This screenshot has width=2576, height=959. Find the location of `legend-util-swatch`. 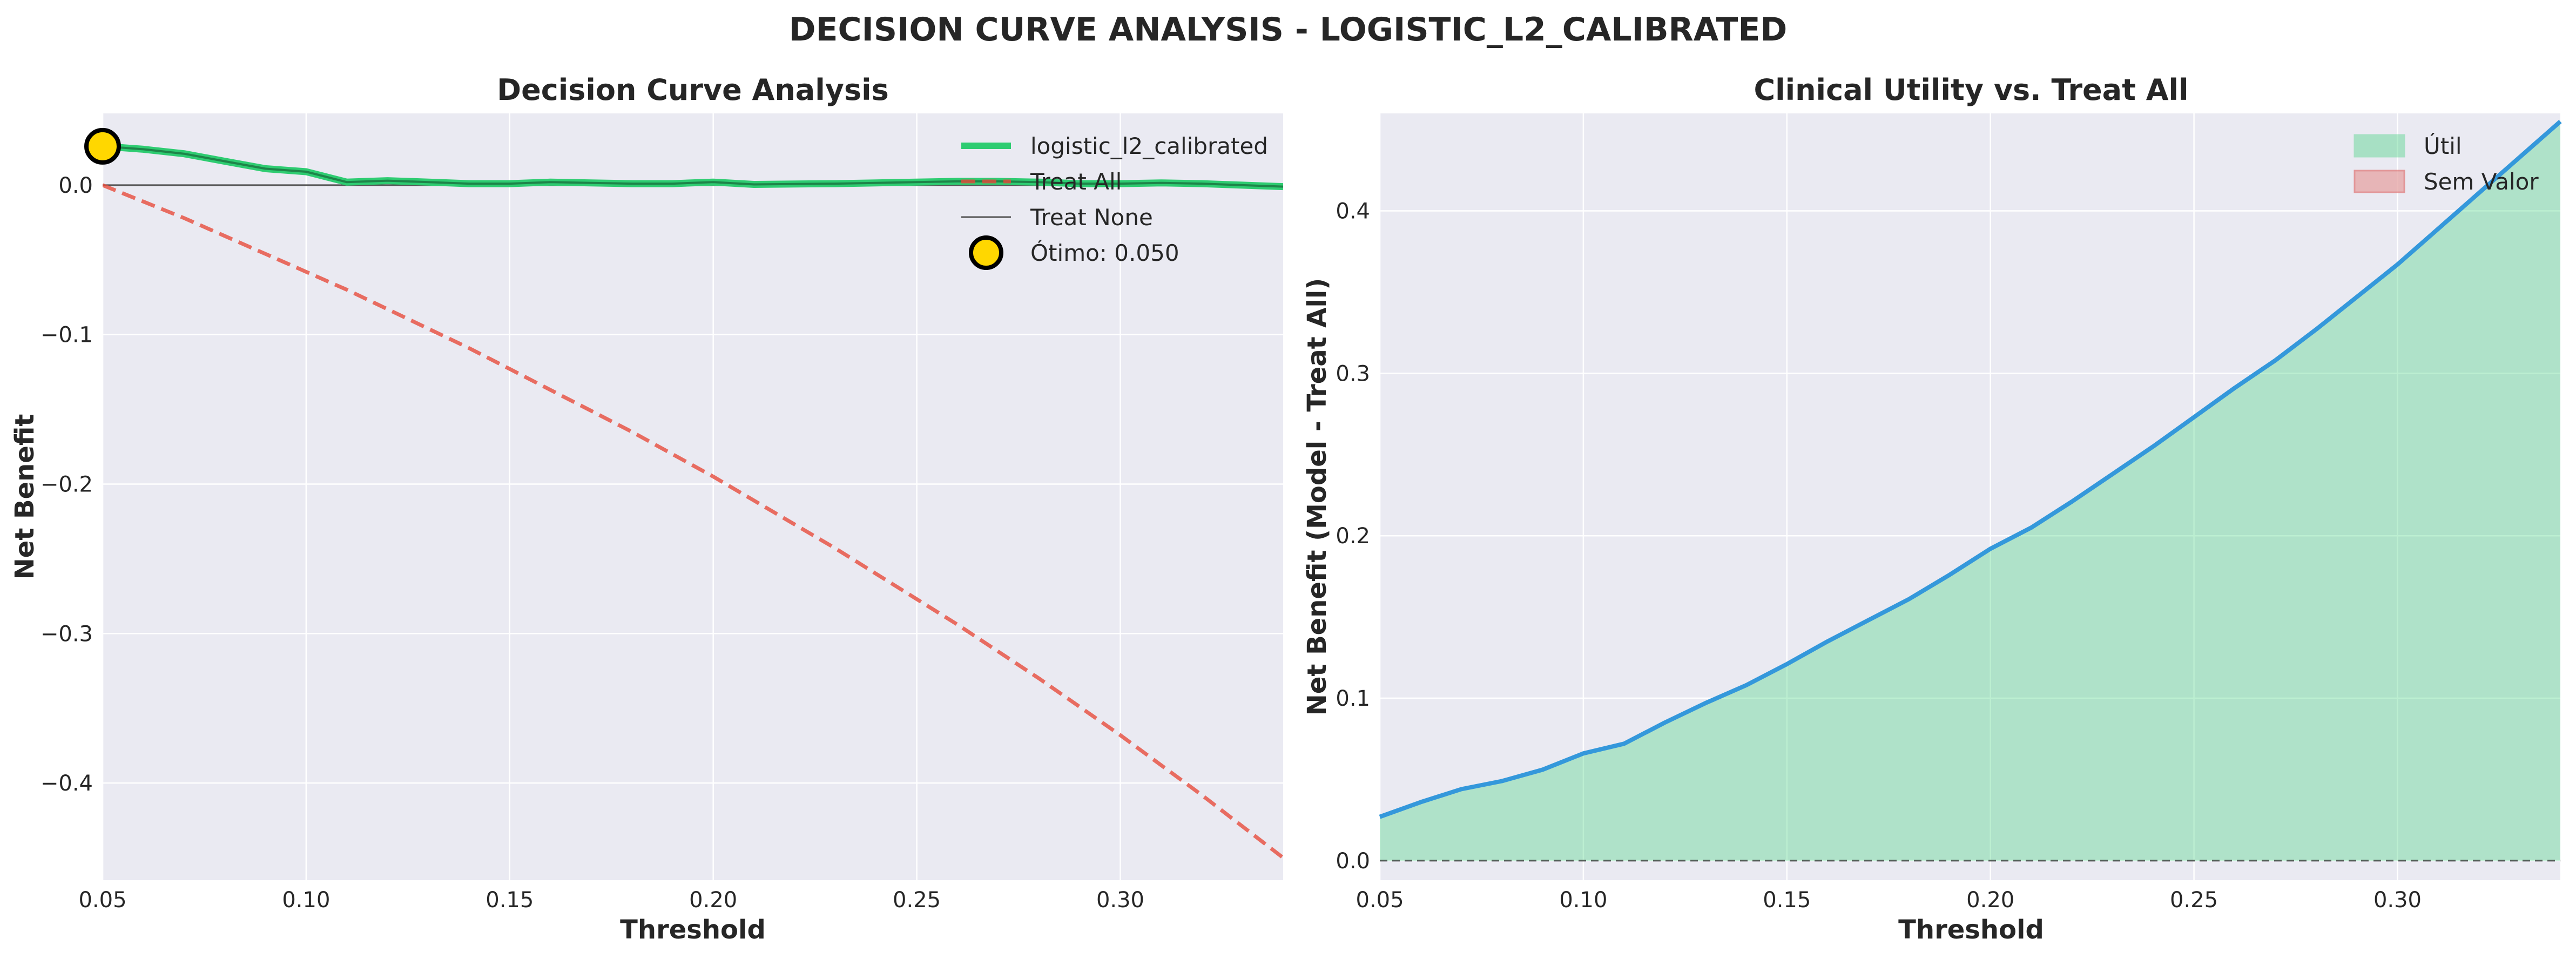

legend-util-swatch is located at coordinates (2379, 146).